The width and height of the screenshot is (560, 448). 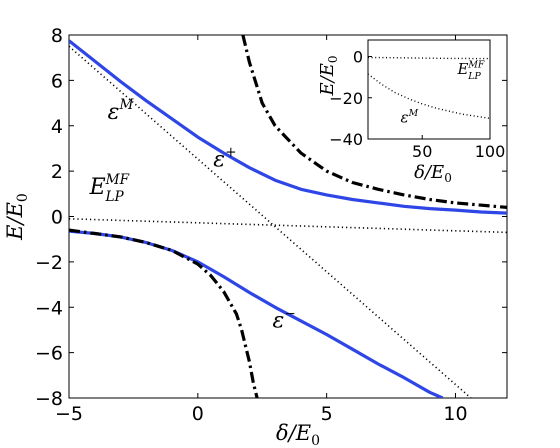 I want to click on label-inset-eps-M: εM, so click(x=410, y=117).